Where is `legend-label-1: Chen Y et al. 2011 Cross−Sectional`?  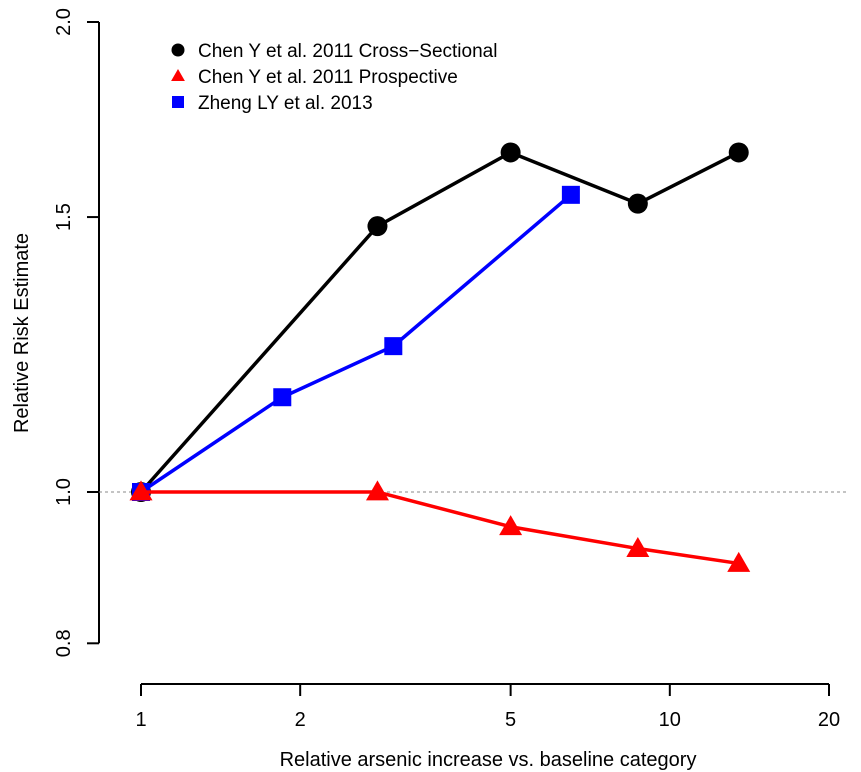 legend-label-1: Chen Y et al. 2011 Cross−Sectional is located at coordinates (347, 51).